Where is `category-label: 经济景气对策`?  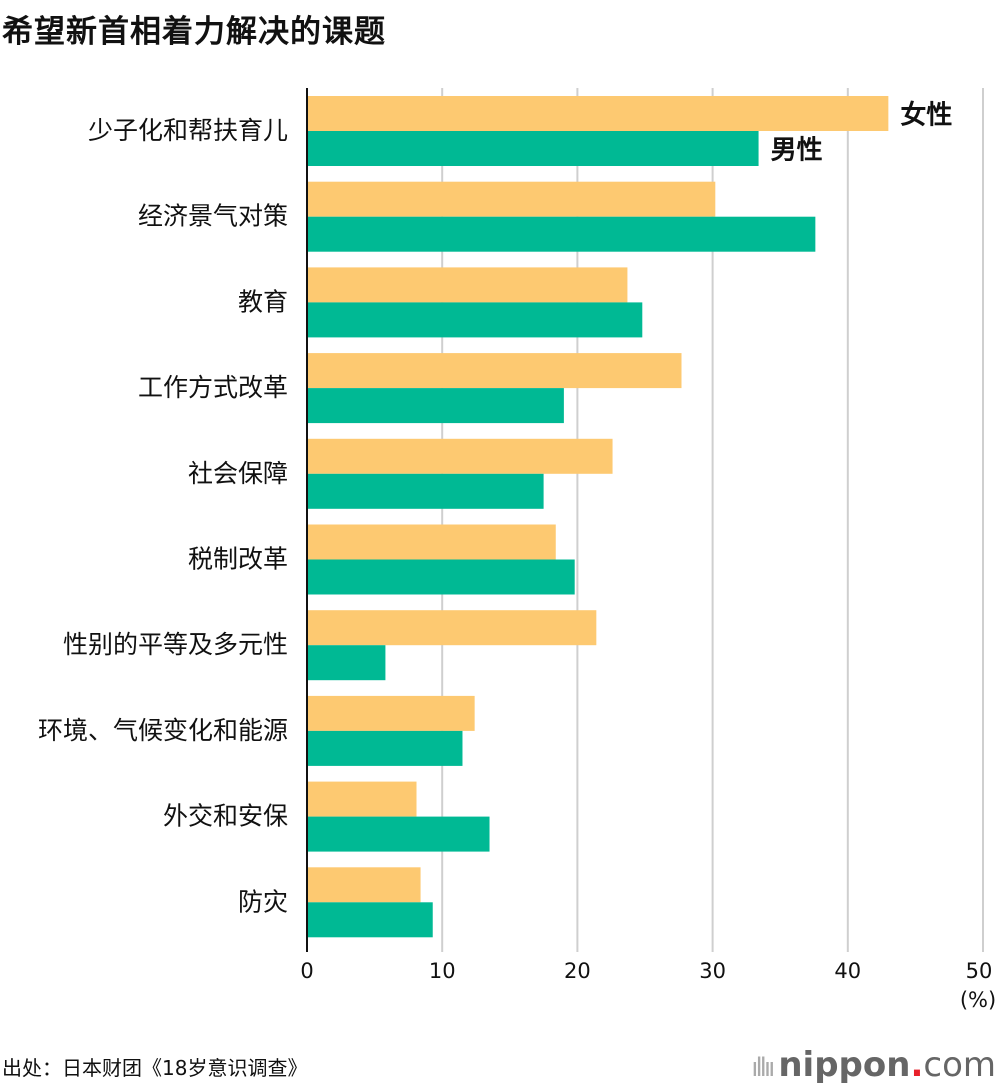
category-label: 经济景气对策 is located at coordinates (213, 216).